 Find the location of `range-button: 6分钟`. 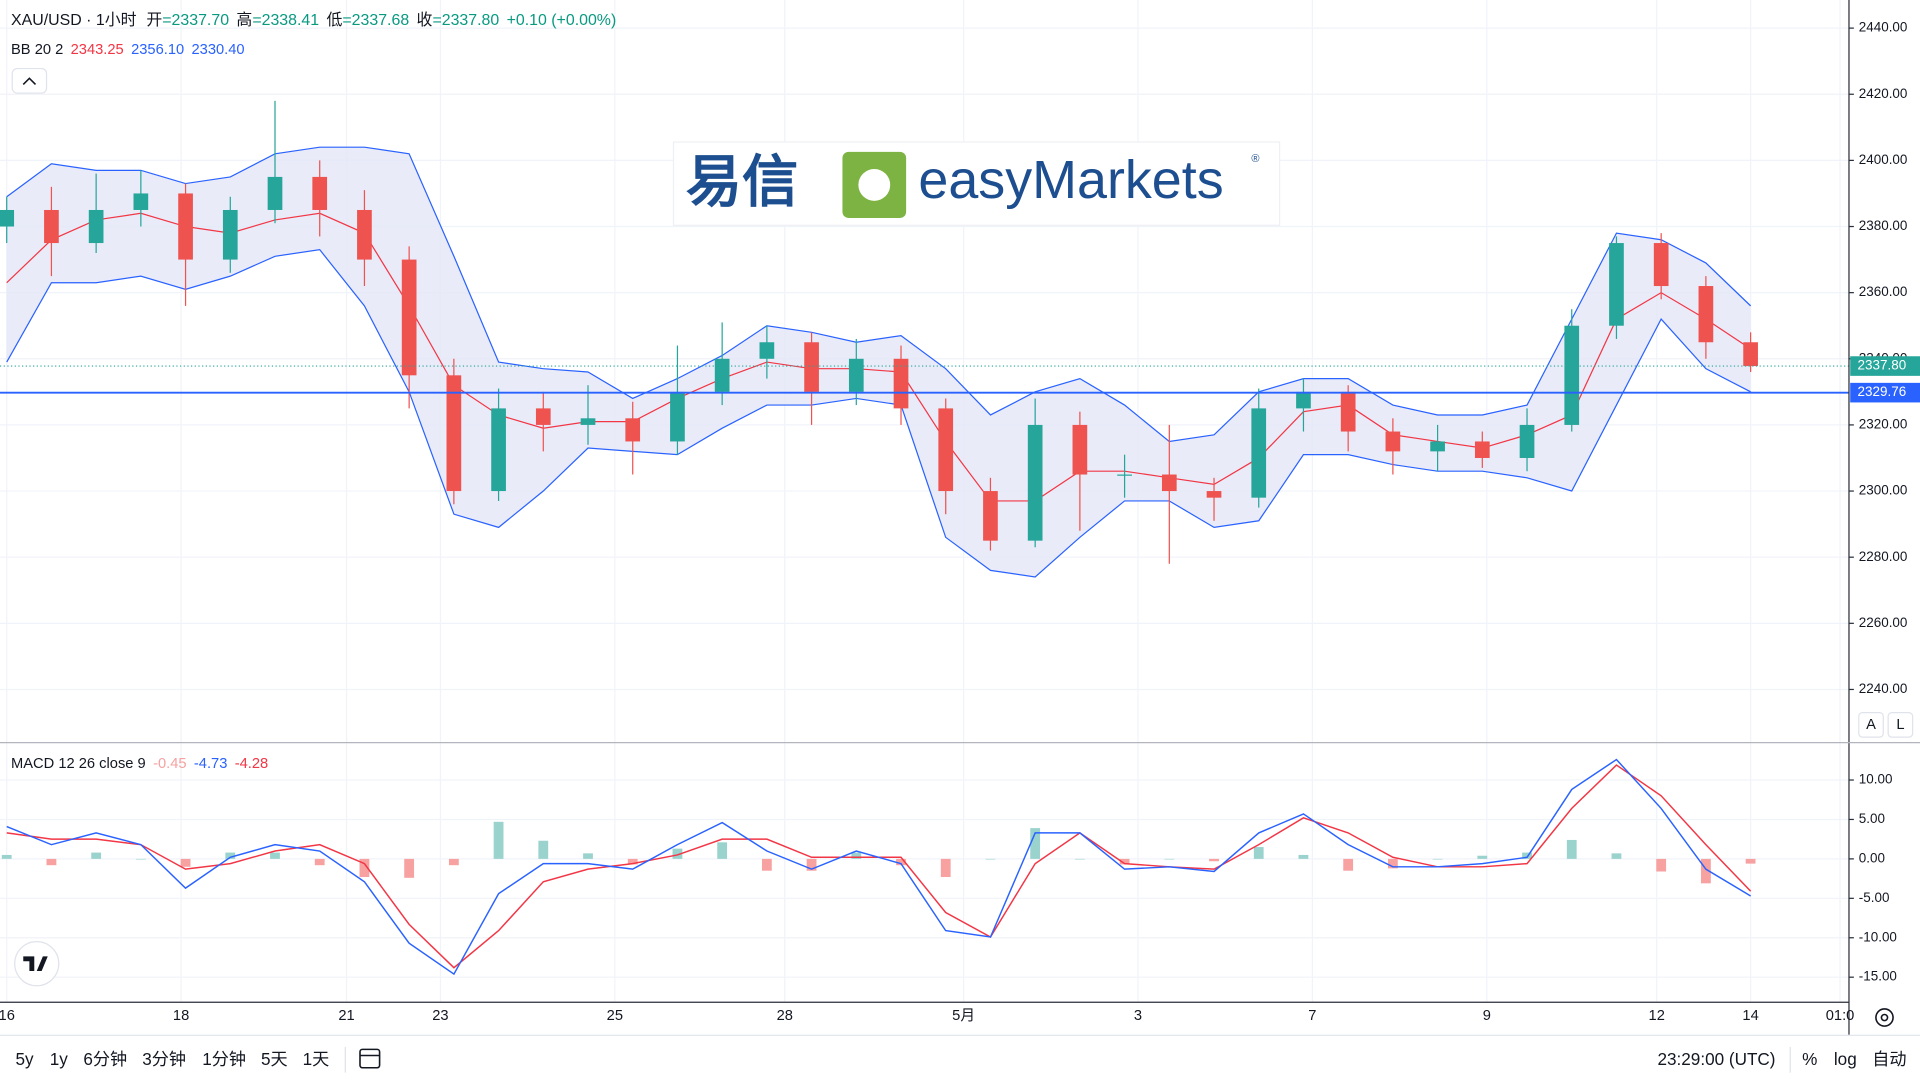

range-button: 6分钟 is located at coordinates (105, 1059).